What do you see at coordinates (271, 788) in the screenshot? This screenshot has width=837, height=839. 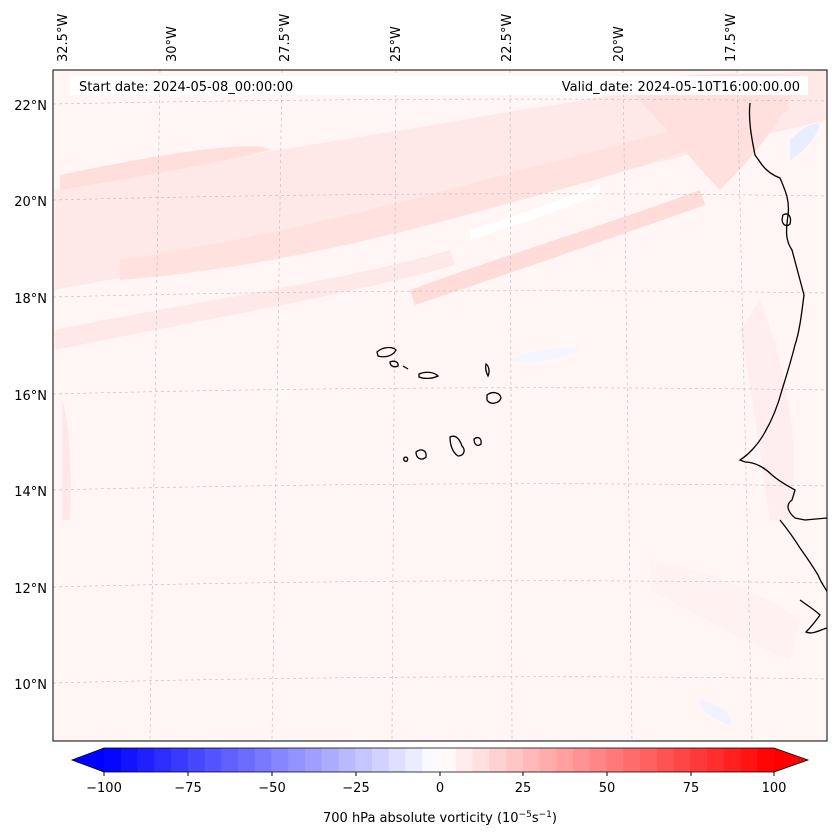 I see `colorbar-tick-label: −50` at bounding box center [271, 788].